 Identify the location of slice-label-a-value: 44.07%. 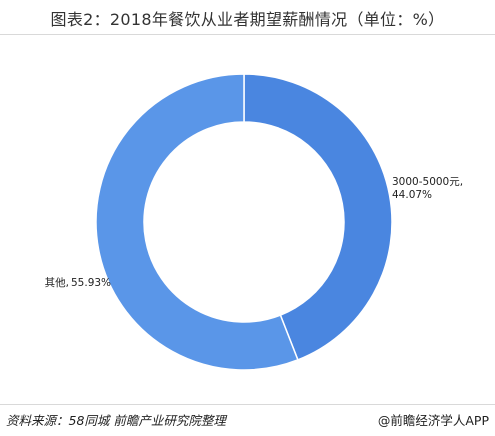
(412, 195).